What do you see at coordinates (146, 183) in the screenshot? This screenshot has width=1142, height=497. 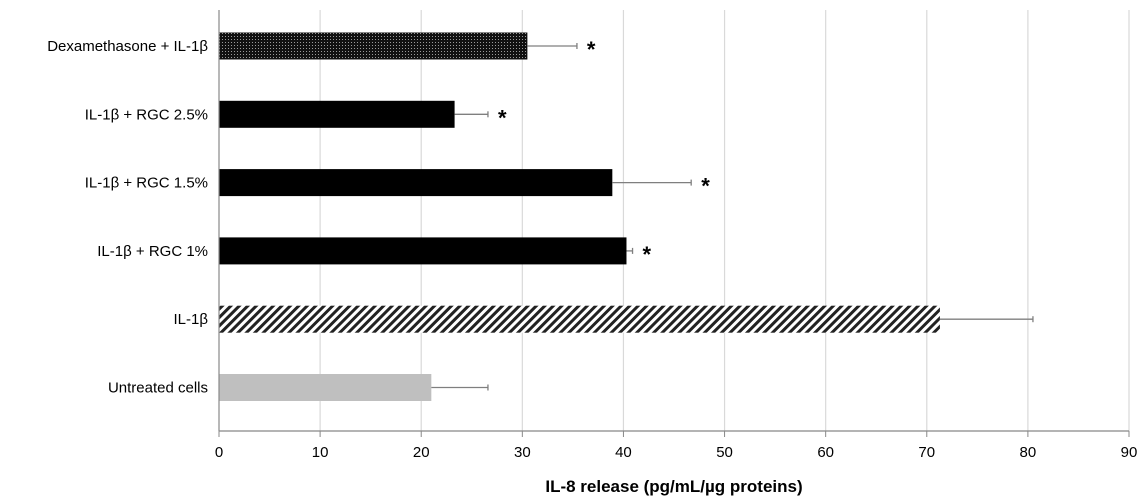 I see `category-label: IL-1β + RGC 1.5%` at bounding box center [146, 183].